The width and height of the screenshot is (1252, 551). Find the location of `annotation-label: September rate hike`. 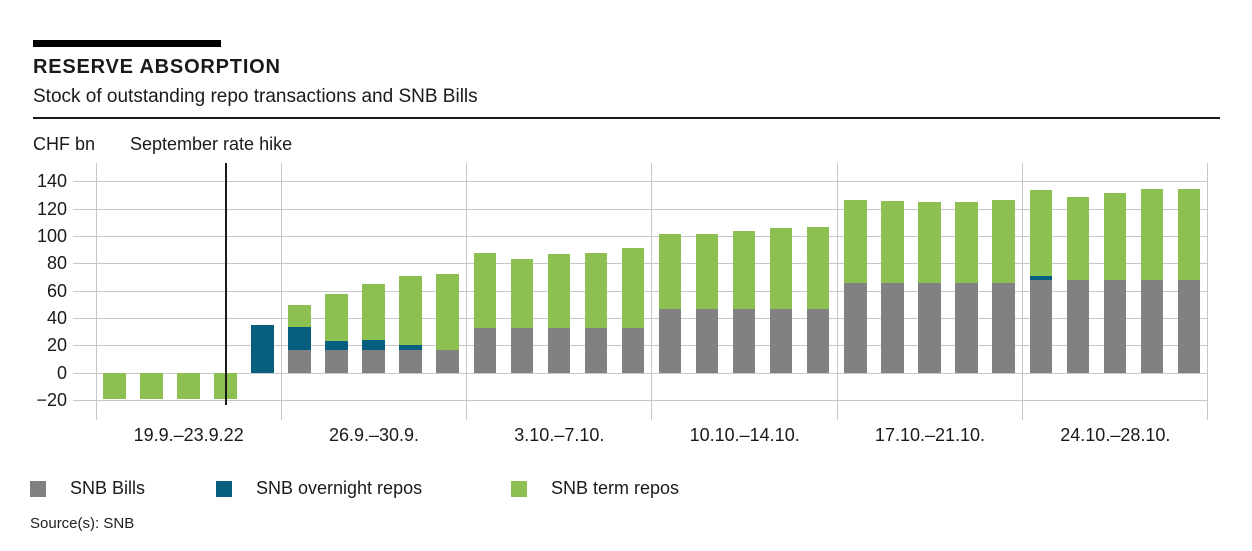

annotation-label: September rate hike is located at coordinates (211, 144).